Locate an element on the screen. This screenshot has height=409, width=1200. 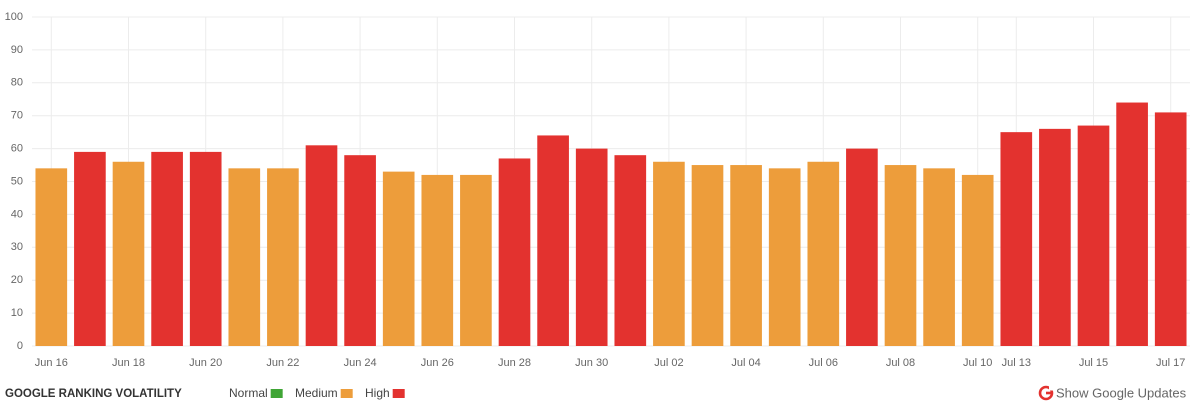
google-icon-gap is located at coordinates (1052, 388).